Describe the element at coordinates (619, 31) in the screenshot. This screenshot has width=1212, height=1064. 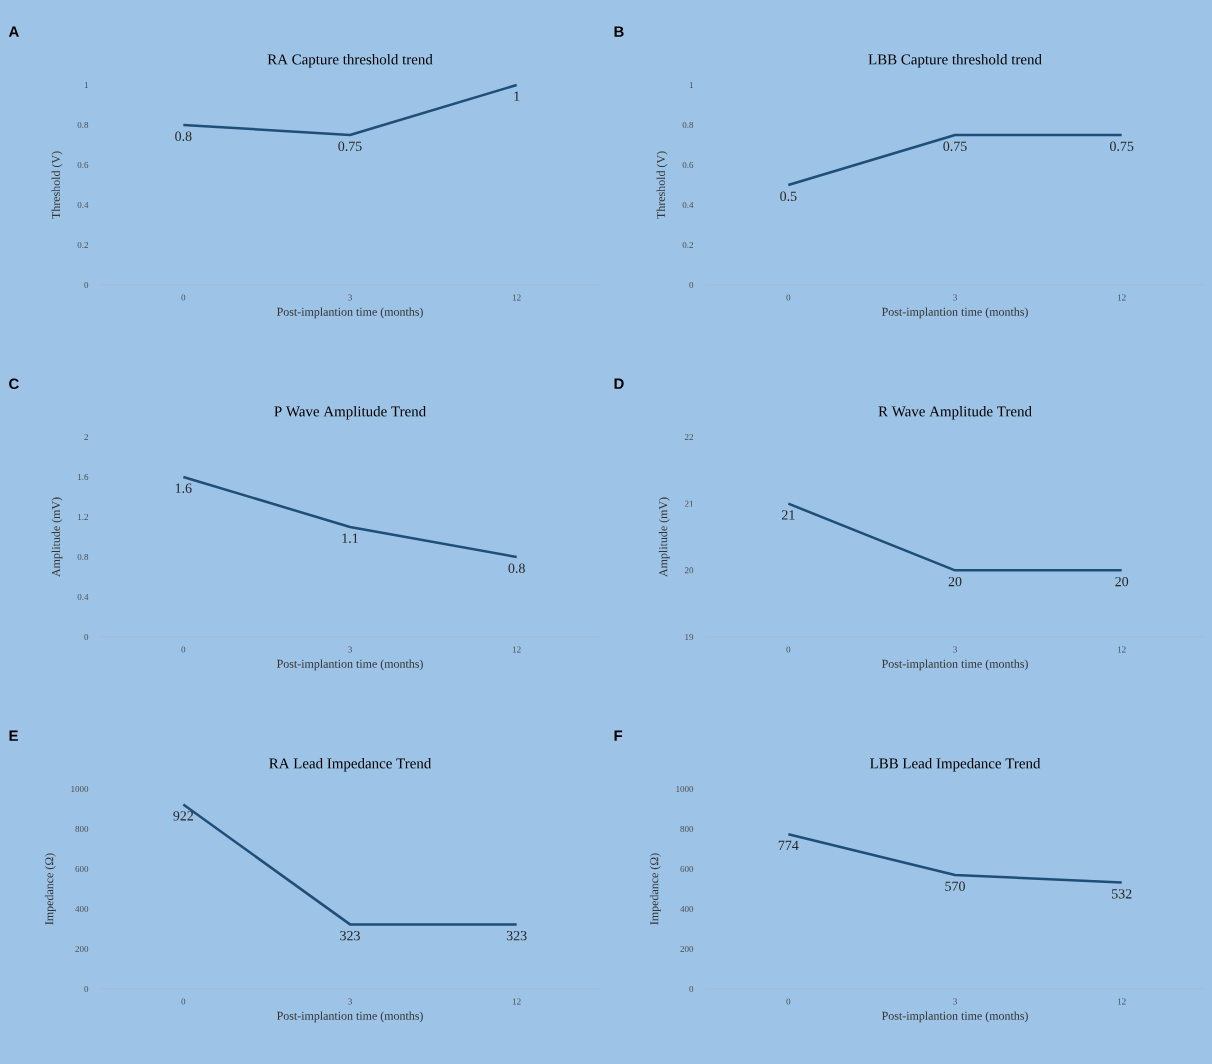
I see `text: B` at that location.